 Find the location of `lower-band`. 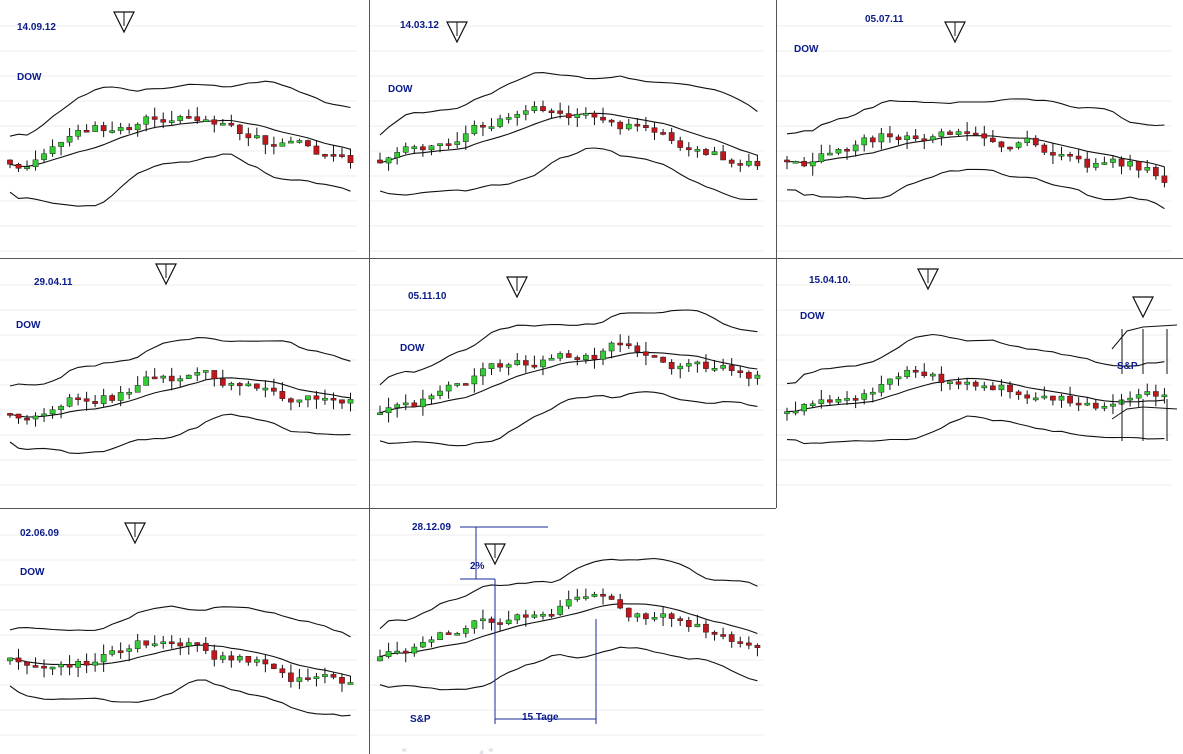

lower-band is located at coordinates (180, 433).